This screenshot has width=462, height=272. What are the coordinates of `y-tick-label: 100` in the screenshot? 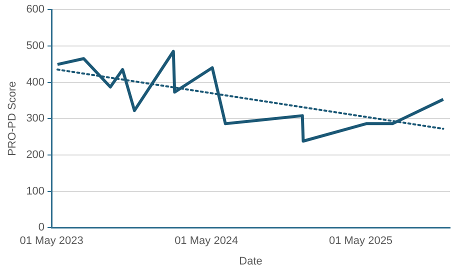 It's located at (35, 191).